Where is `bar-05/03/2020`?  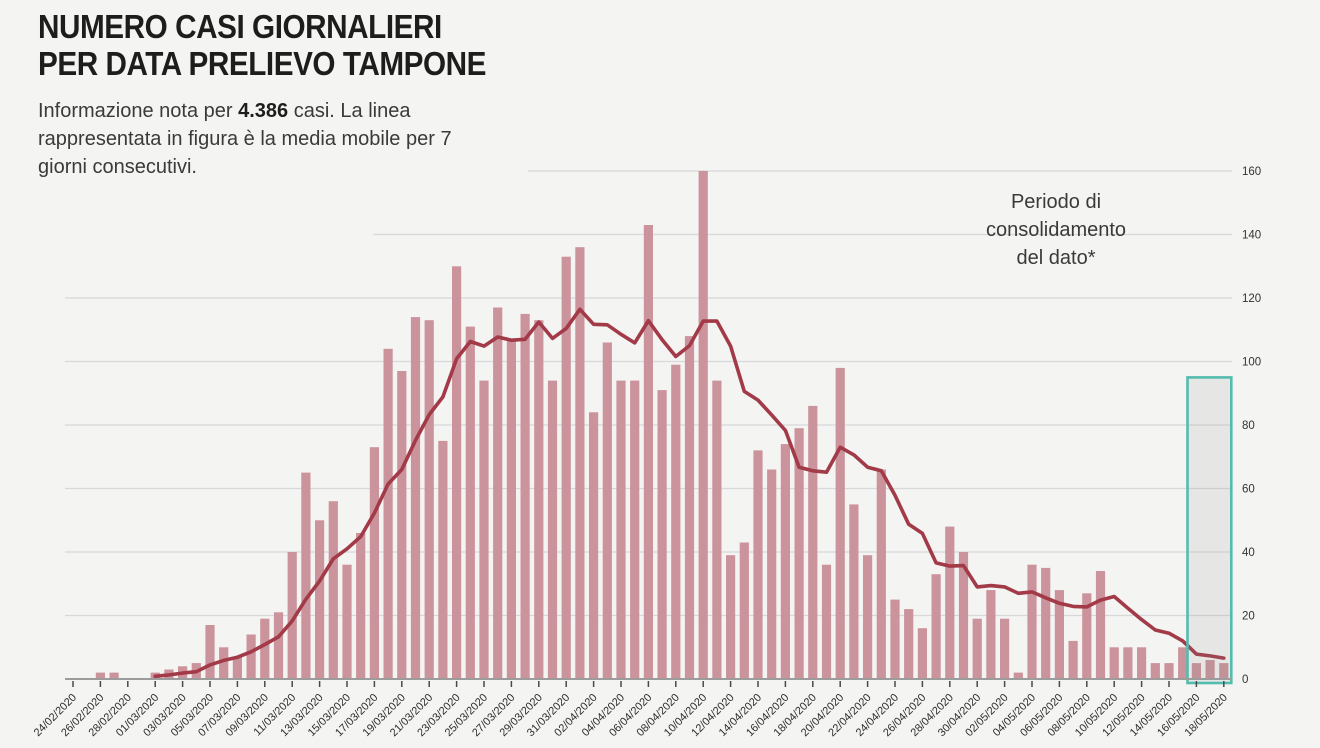
bar-05/03/2020 is located at coordinates (210, 652).